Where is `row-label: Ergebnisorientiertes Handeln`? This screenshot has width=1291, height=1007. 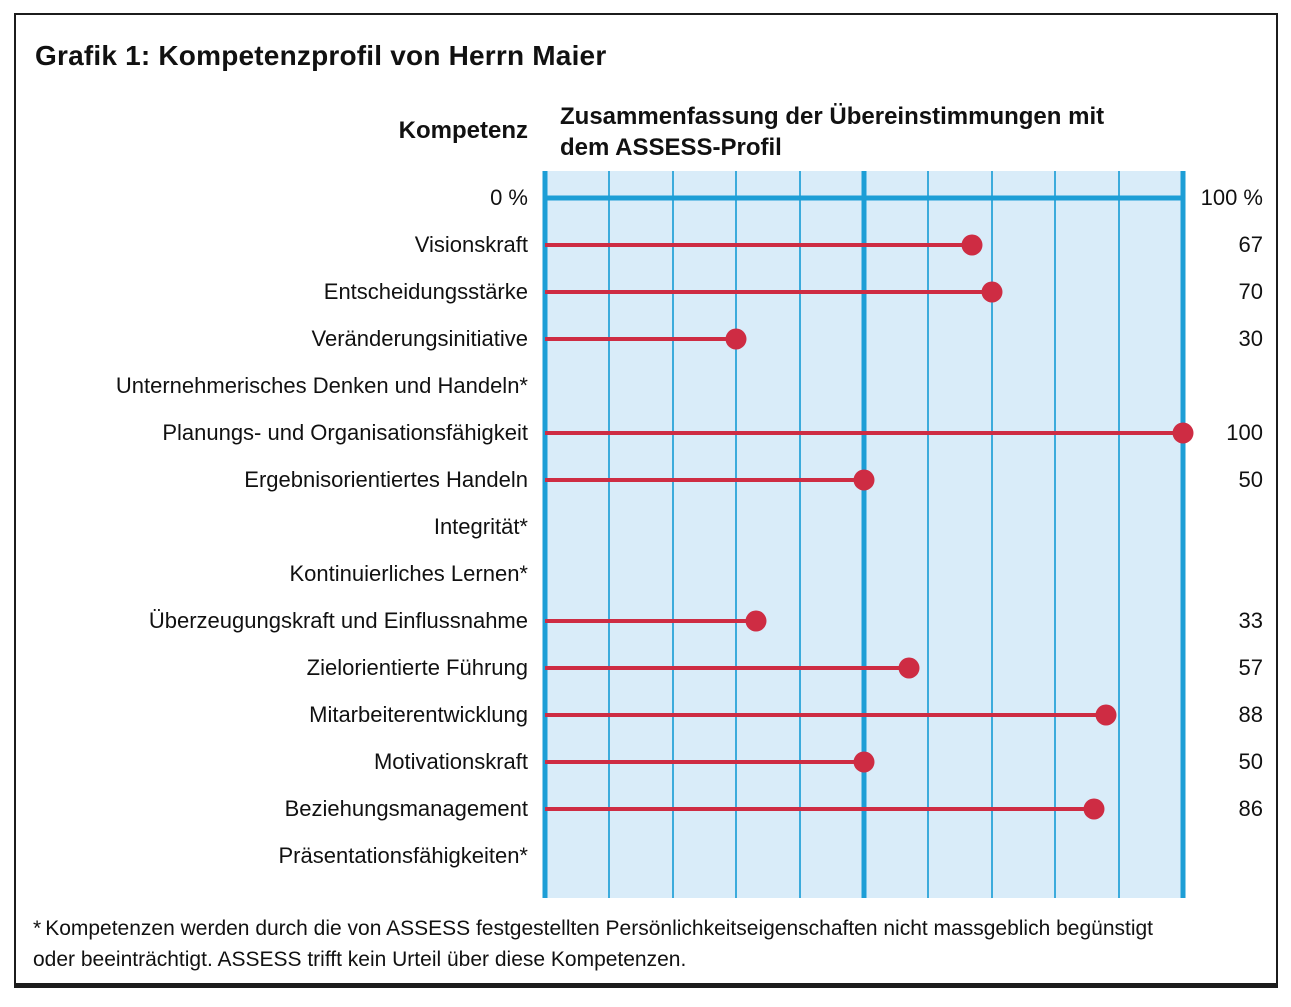
row-label: Ergebnisorientiertes Handeln is located at coordinates (386, 479).